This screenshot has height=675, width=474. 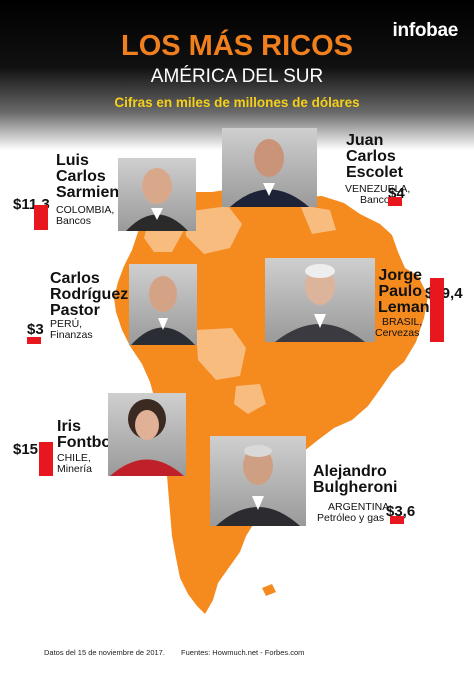 I want to click on footer-date: Datos del 15 de noviembre de 2017., so click(x=104, y=652).